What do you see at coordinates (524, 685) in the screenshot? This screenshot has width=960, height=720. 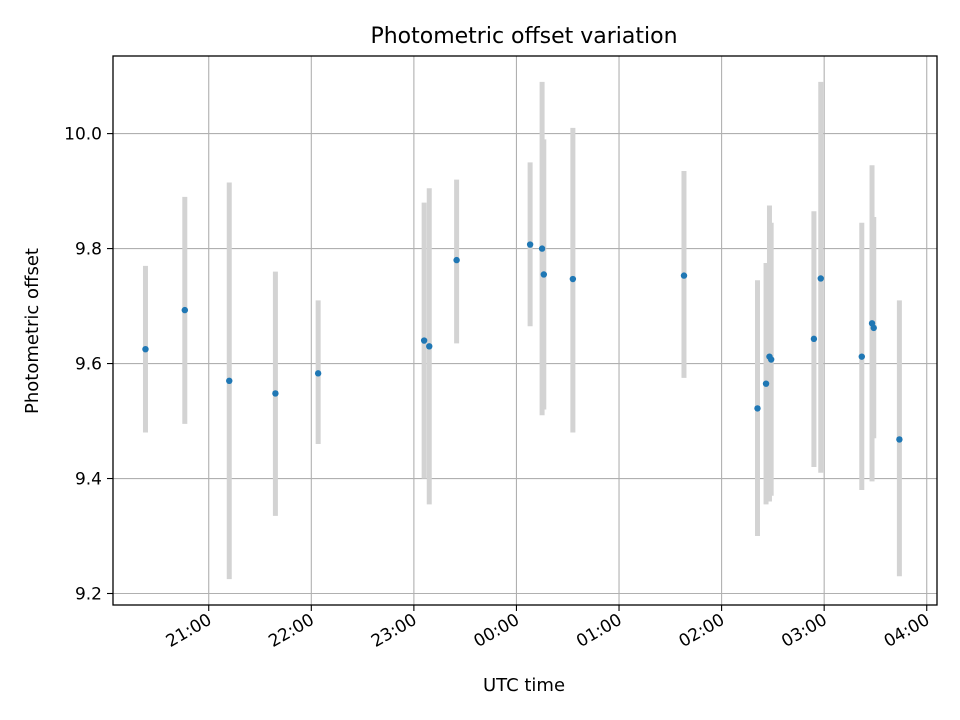 I see `x-axis-label: UTC time` at bounding box center [524, 685].